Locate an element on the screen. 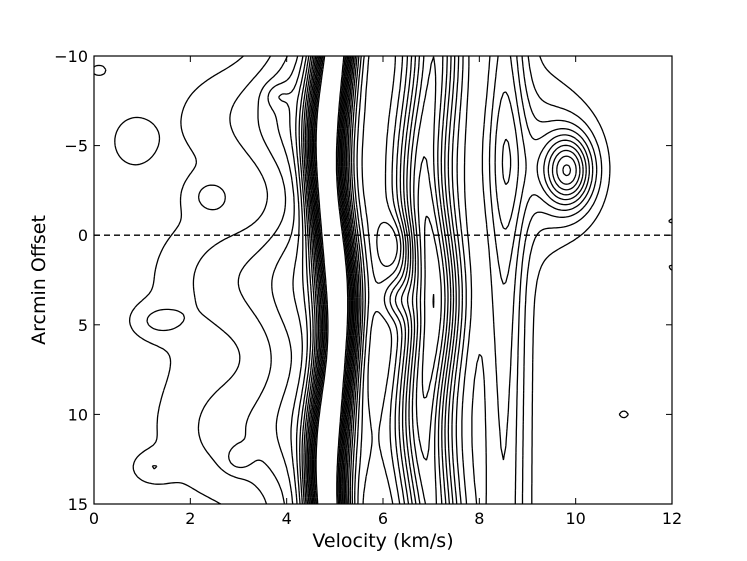 The width and height of the screenshot is (747, 561). y-tick-label: 5 is located at coordinates (83, 325).